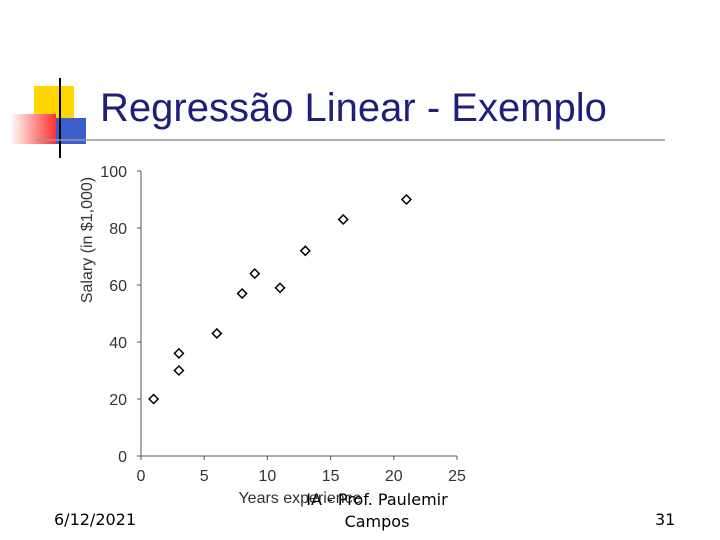 Image resolution: width=720 pixels, height=540 pixels. What do you see at coordinates (122, 457) in the screenshot?
I see `y-tick-label: 0` at bounding box center [122, 457].